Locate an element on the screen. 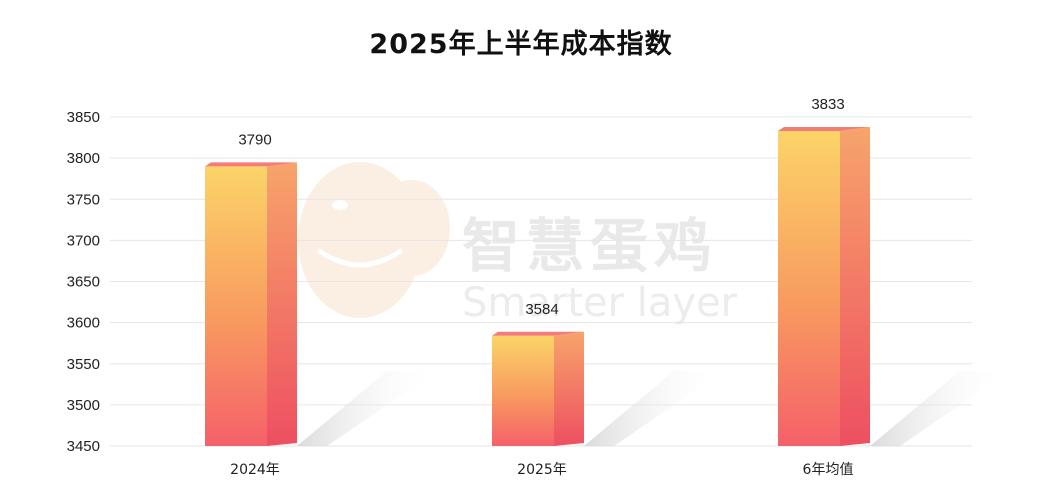 The height and width of the screenshot is (496, 1042). y-tick-label: 3550 is located at coordinates (83, 364).